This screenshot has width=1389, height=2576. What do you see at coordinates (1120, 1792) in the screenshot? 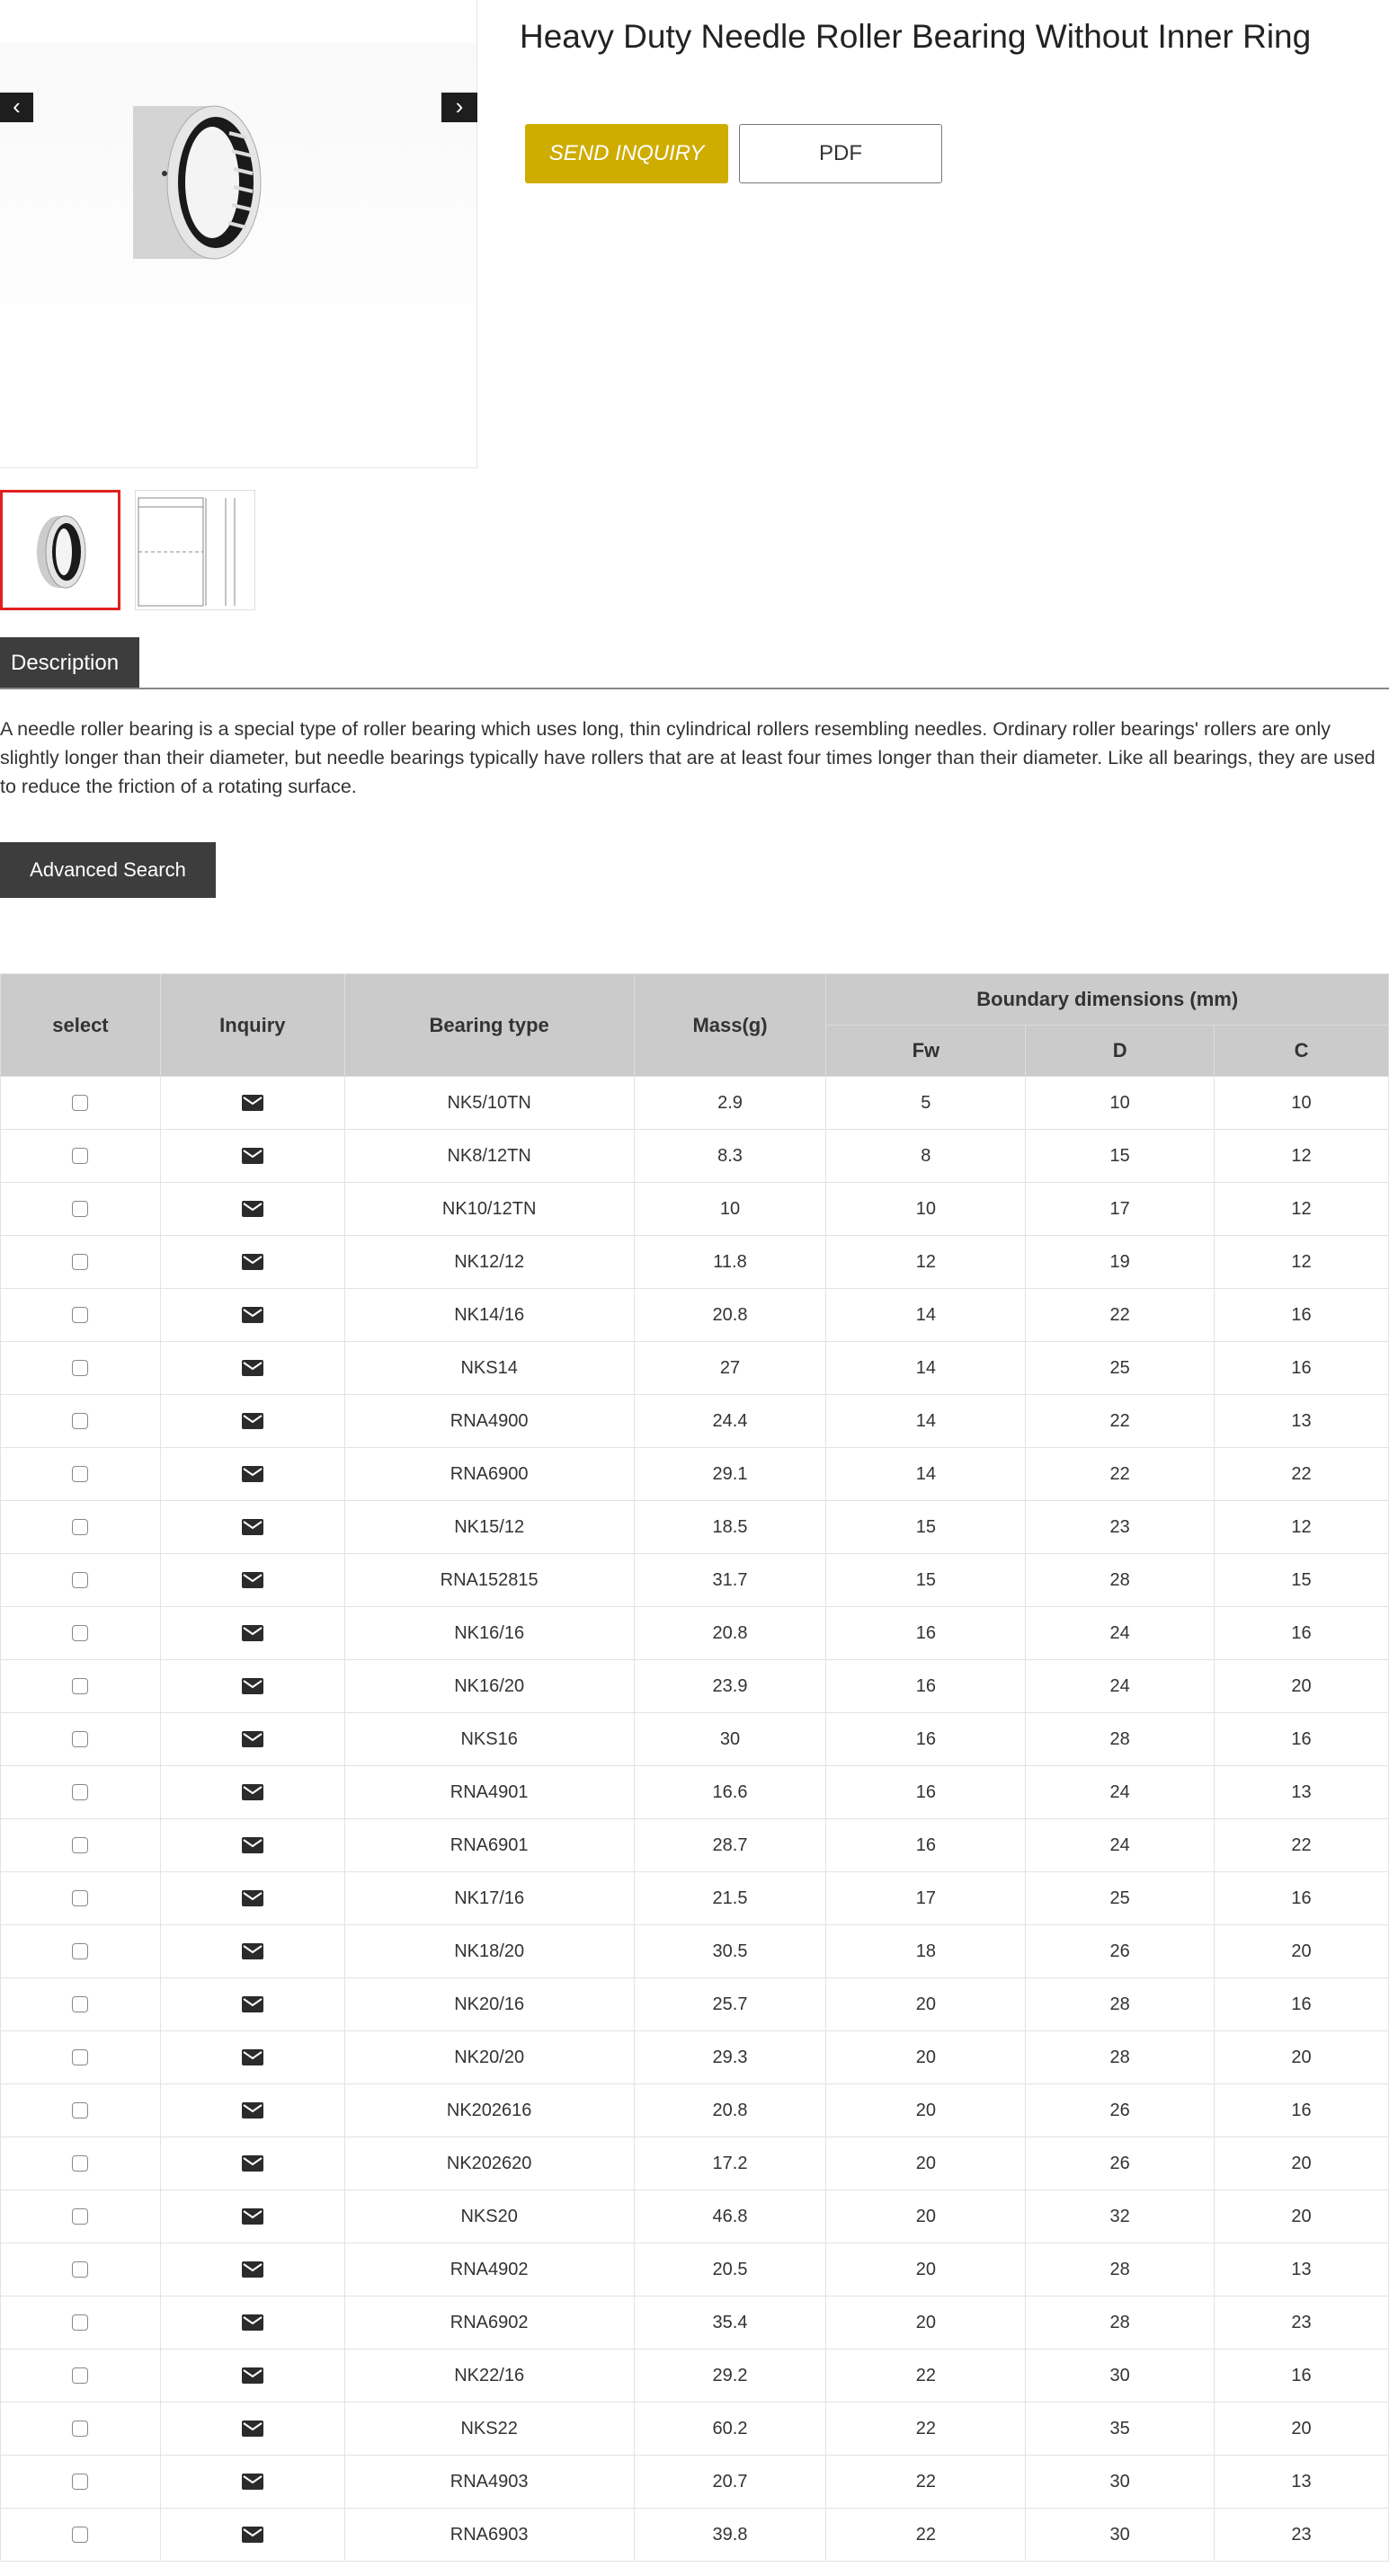
I see `d-cell: 24` at bounding box center [1120, 1792].